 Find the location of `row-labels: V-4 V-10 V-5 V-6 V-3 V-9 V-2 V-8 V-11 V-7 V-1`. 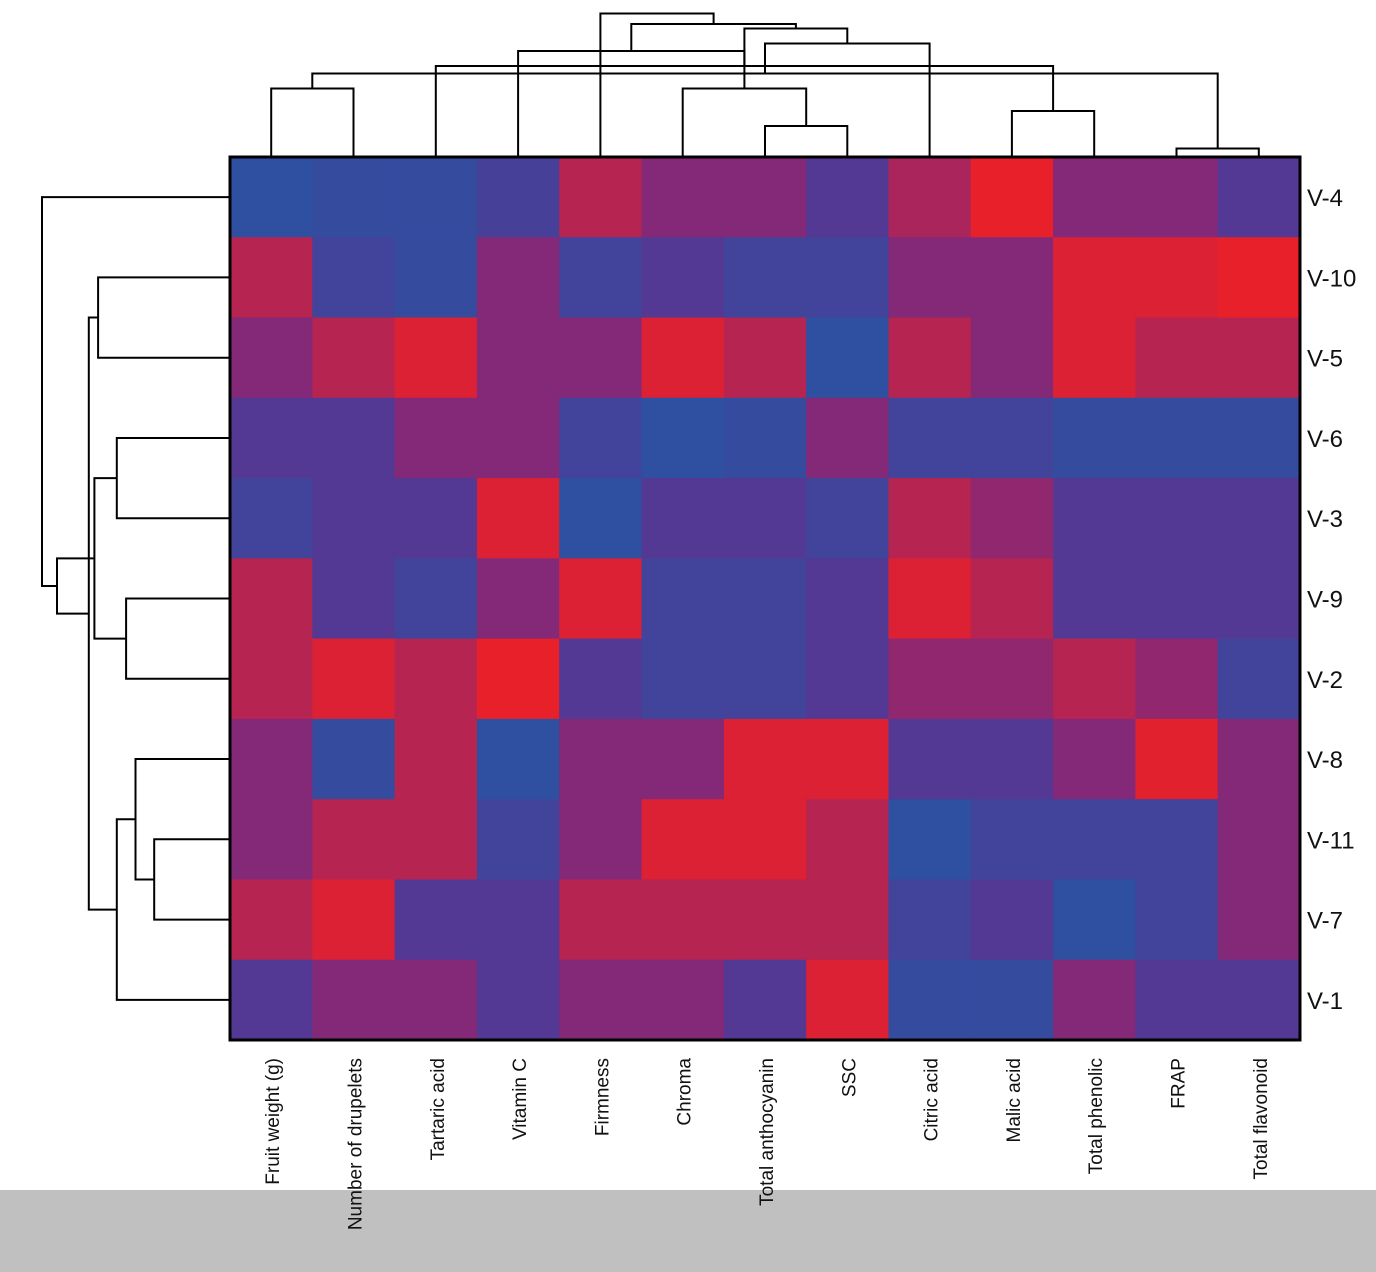

row-labels: V-4 V-10 V-5 V-6 V-3 V-9 V-2 V-8 V-11 V-7 V-1 is located at coordinates (1331, 600).